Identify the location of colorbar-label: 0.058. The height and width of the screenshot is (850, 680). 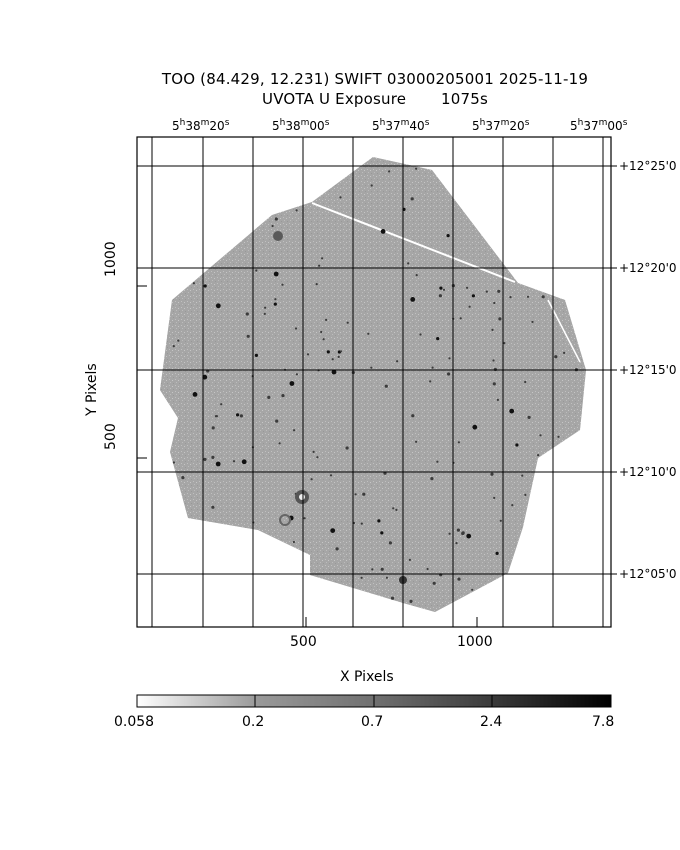
(134, 722).